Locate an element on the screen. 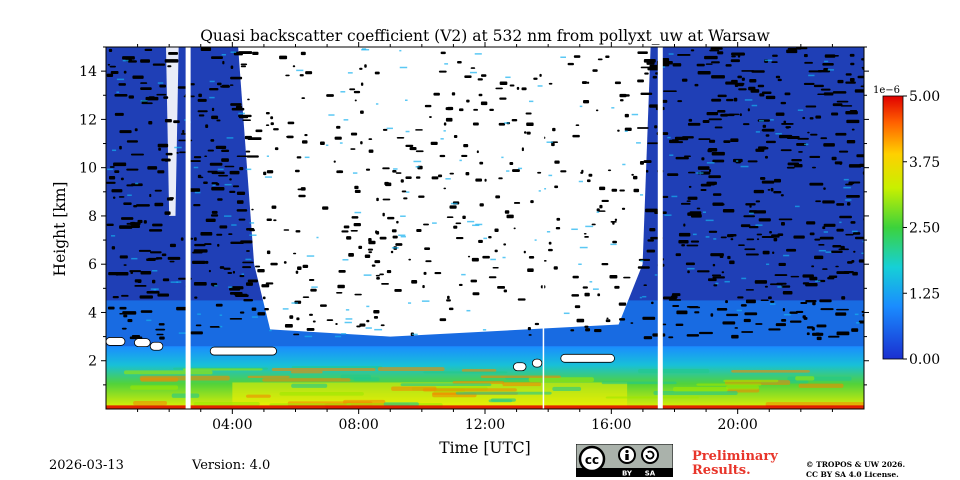  cc-license-badge: cc BY SA is located at coordinates (624, 460).